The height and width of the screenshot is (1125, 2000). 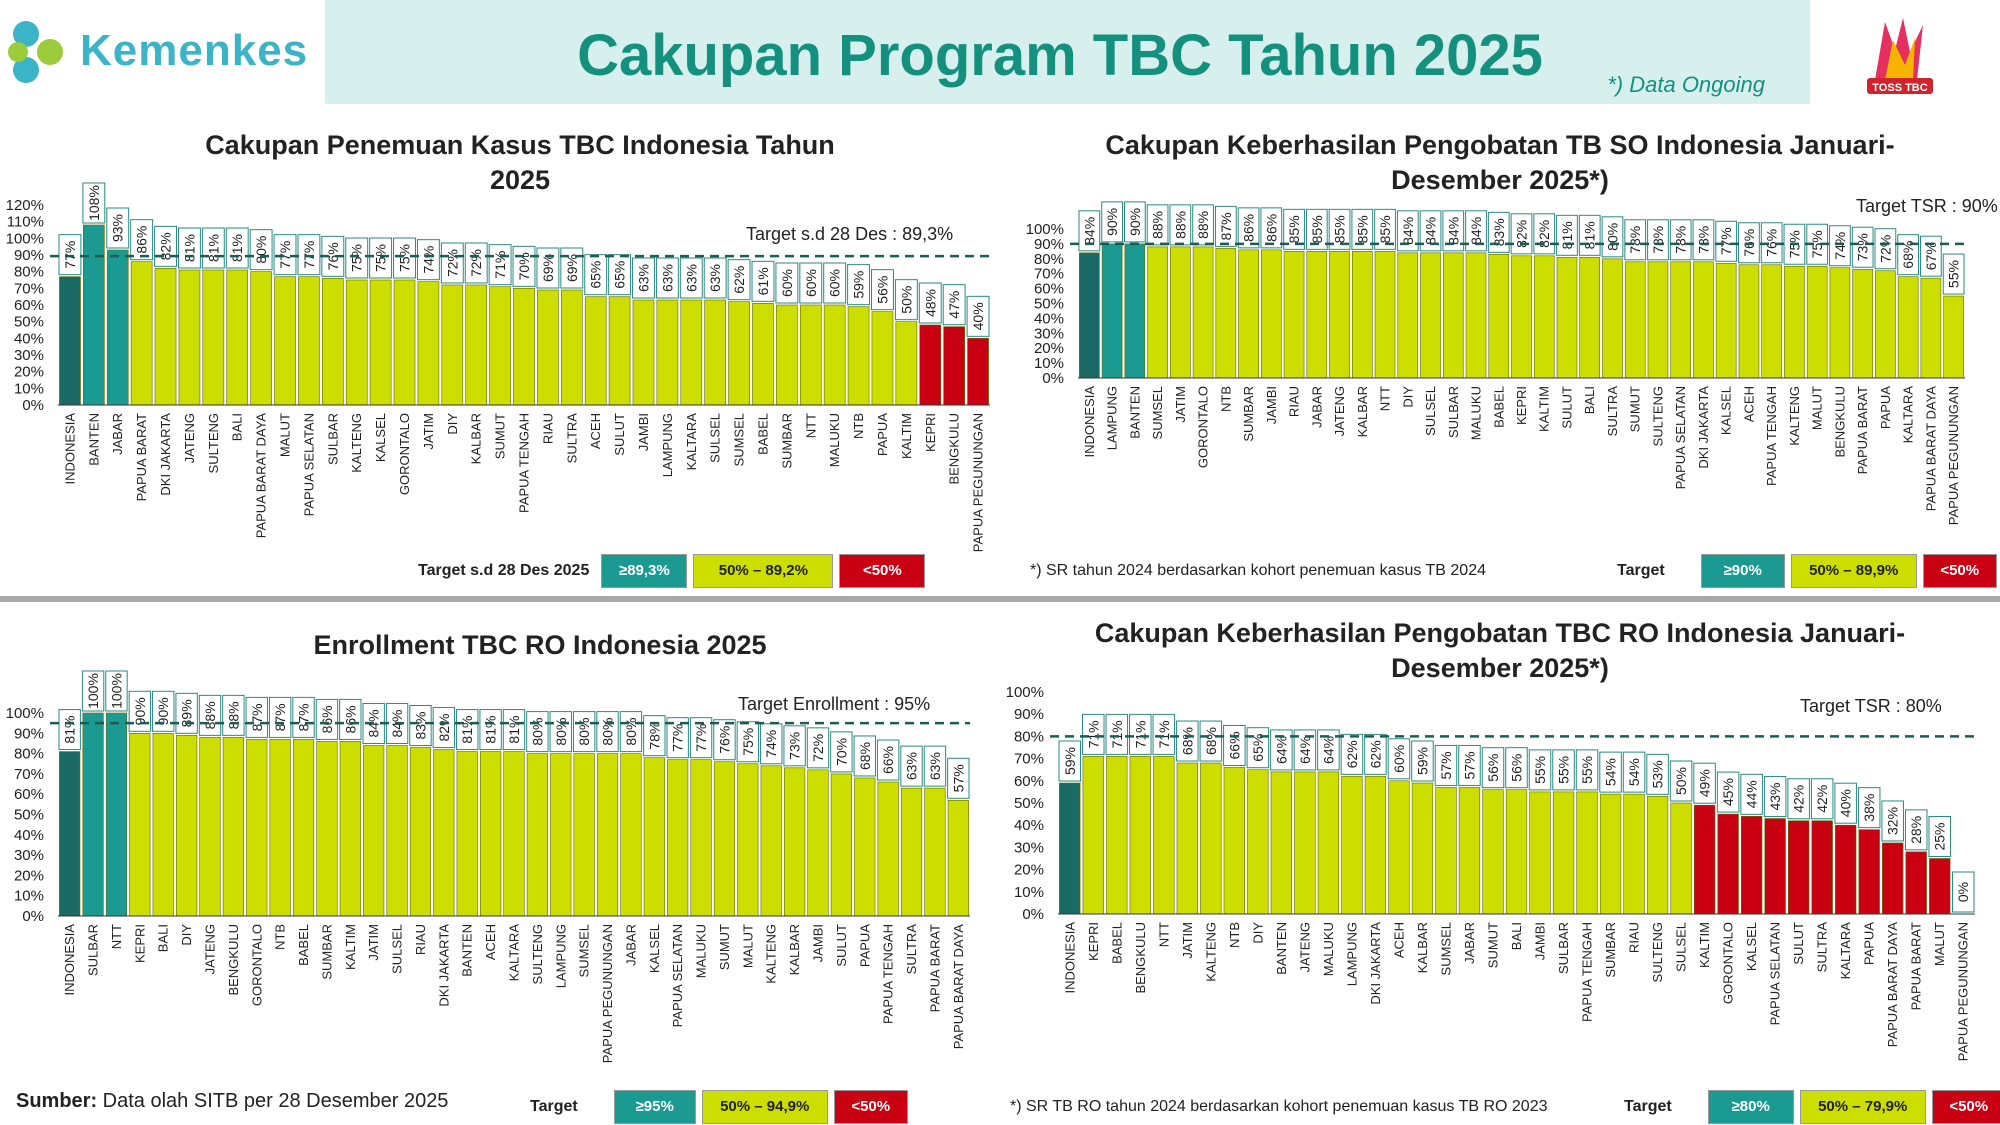 I want to click on x-tick-label: JABAR, so click(x=630, y=945).